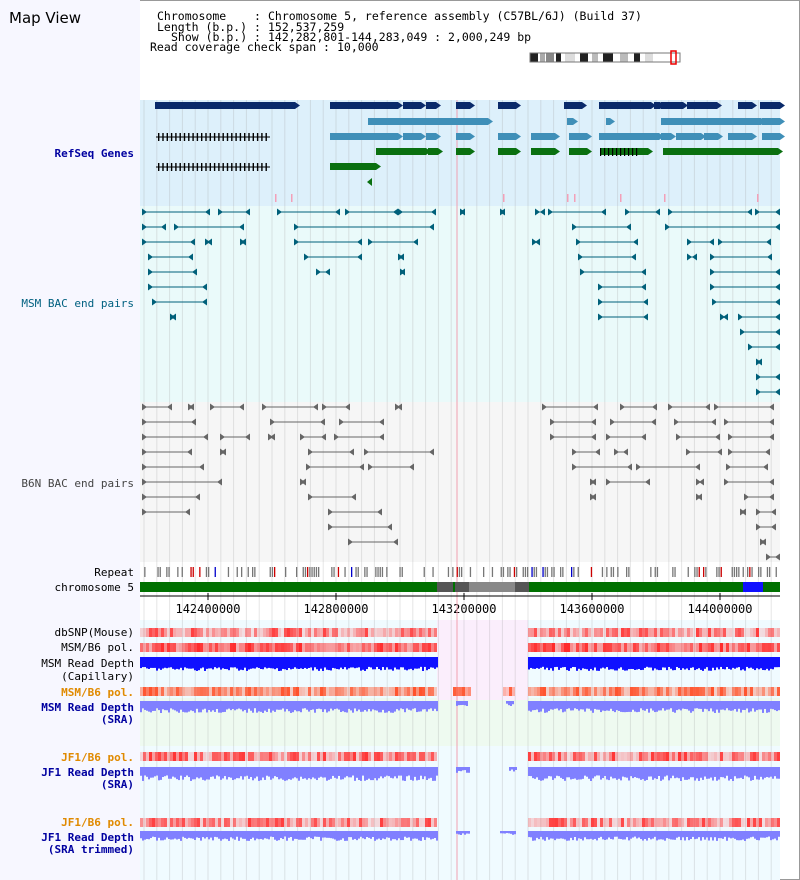  Describe the element at coordinates (97, 822) in the screenshot. I see `track-label-jf1-b6-pol-2: JF1/B6 pol.` at that location.